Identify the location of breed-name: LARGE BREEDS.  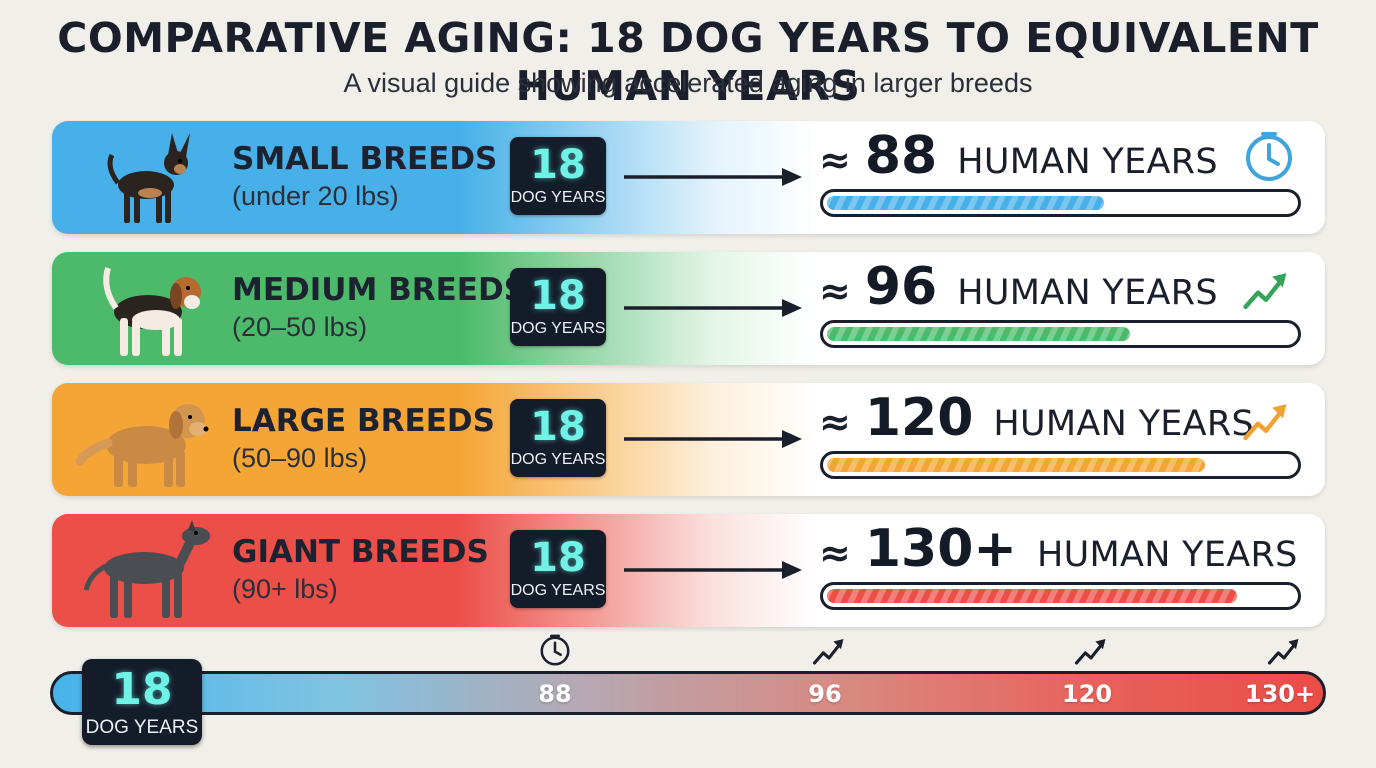
(363, 421).